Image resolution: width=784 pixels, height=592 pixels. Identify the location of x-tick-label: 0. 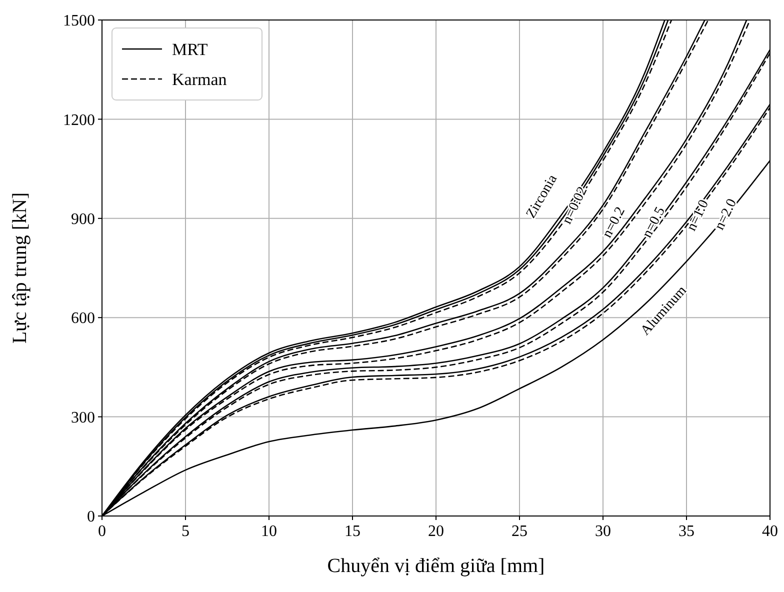
(102, 531).